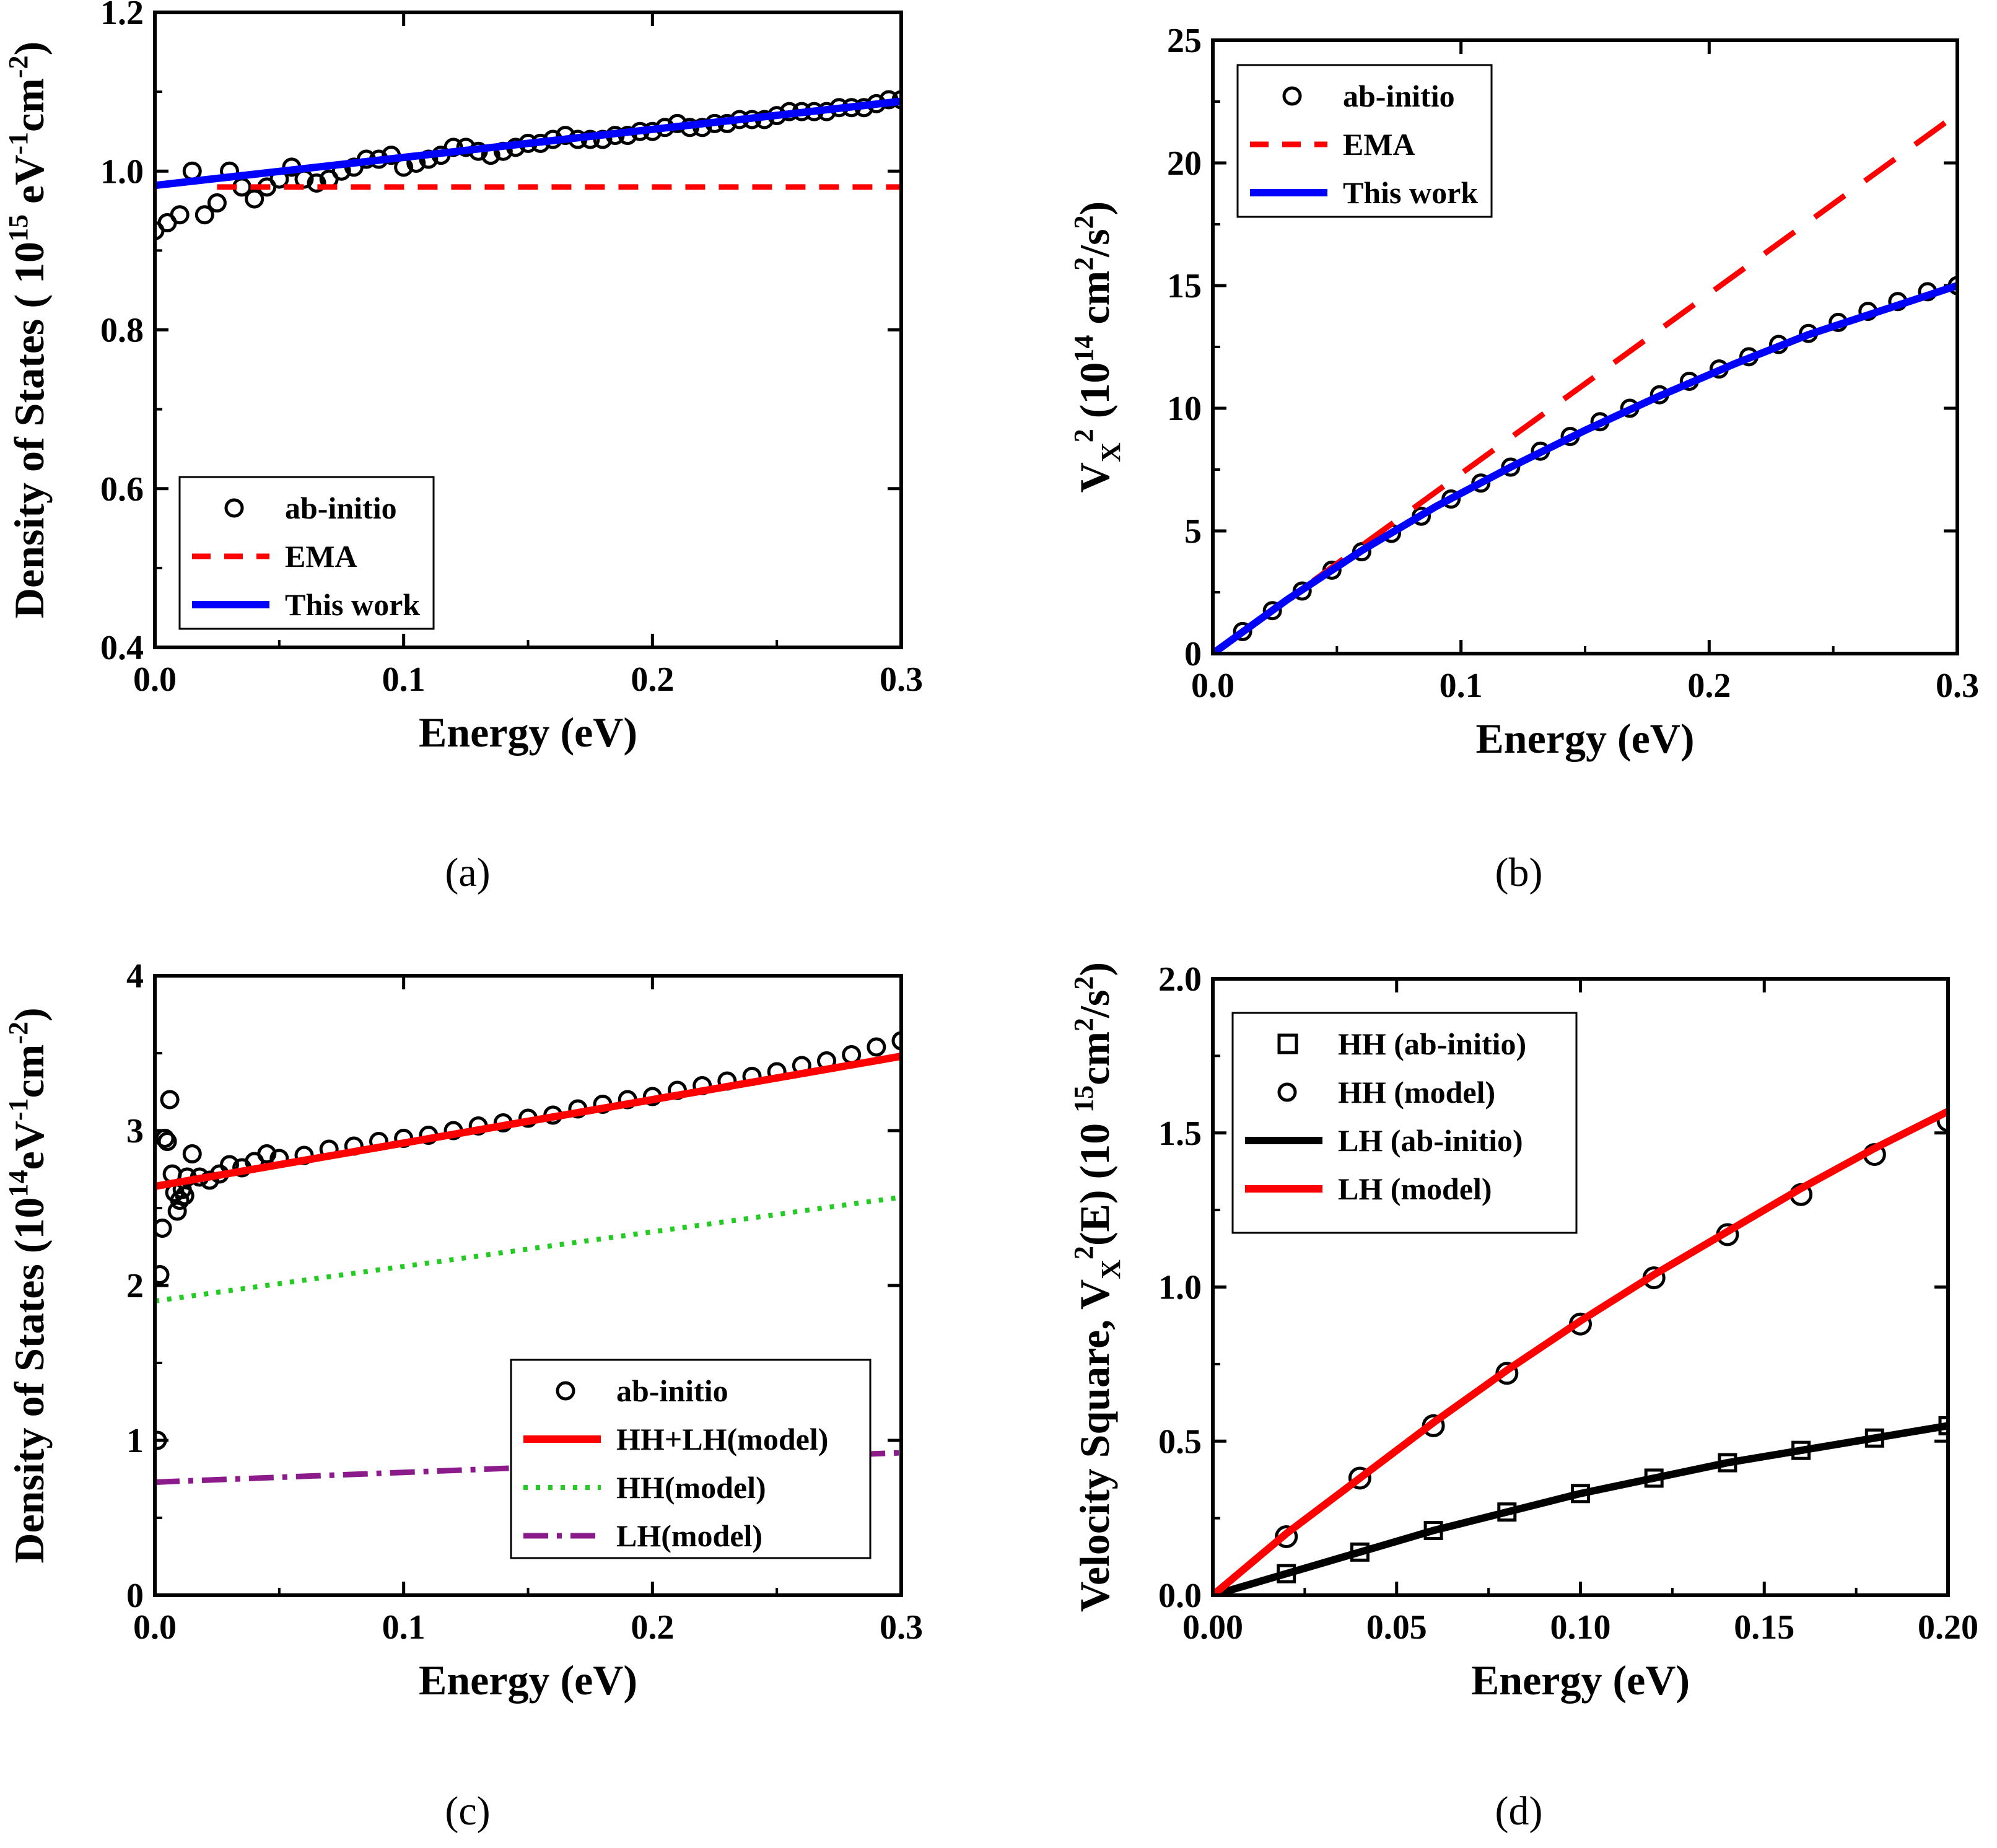 This screenshot has height=1848, width=1997. I want to click on legend: ab-initio HH+LH(model) HH(model) LH(model), so click(691, 1459).